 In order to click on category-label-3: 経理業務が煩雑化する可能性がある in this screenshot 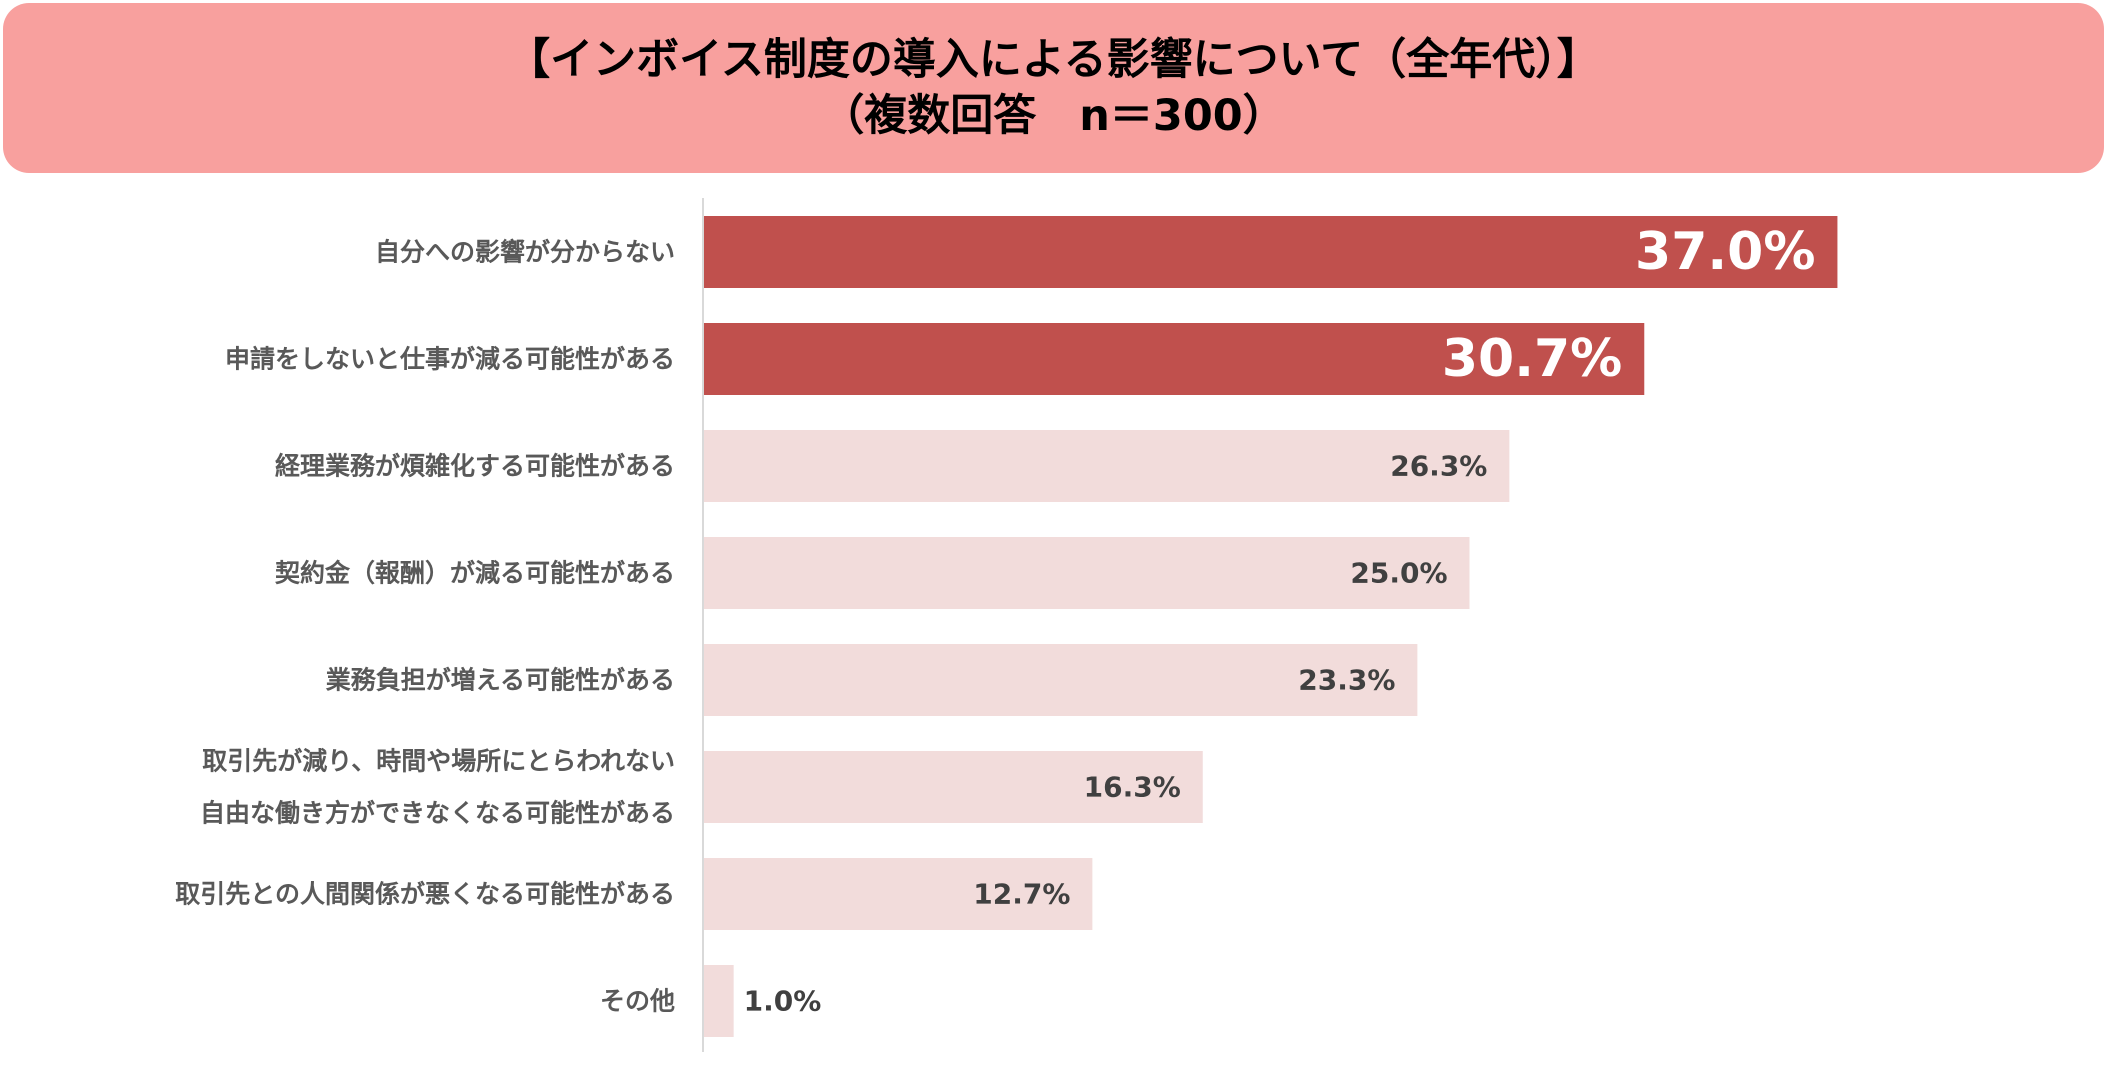, I will do `click(475, 466)`.